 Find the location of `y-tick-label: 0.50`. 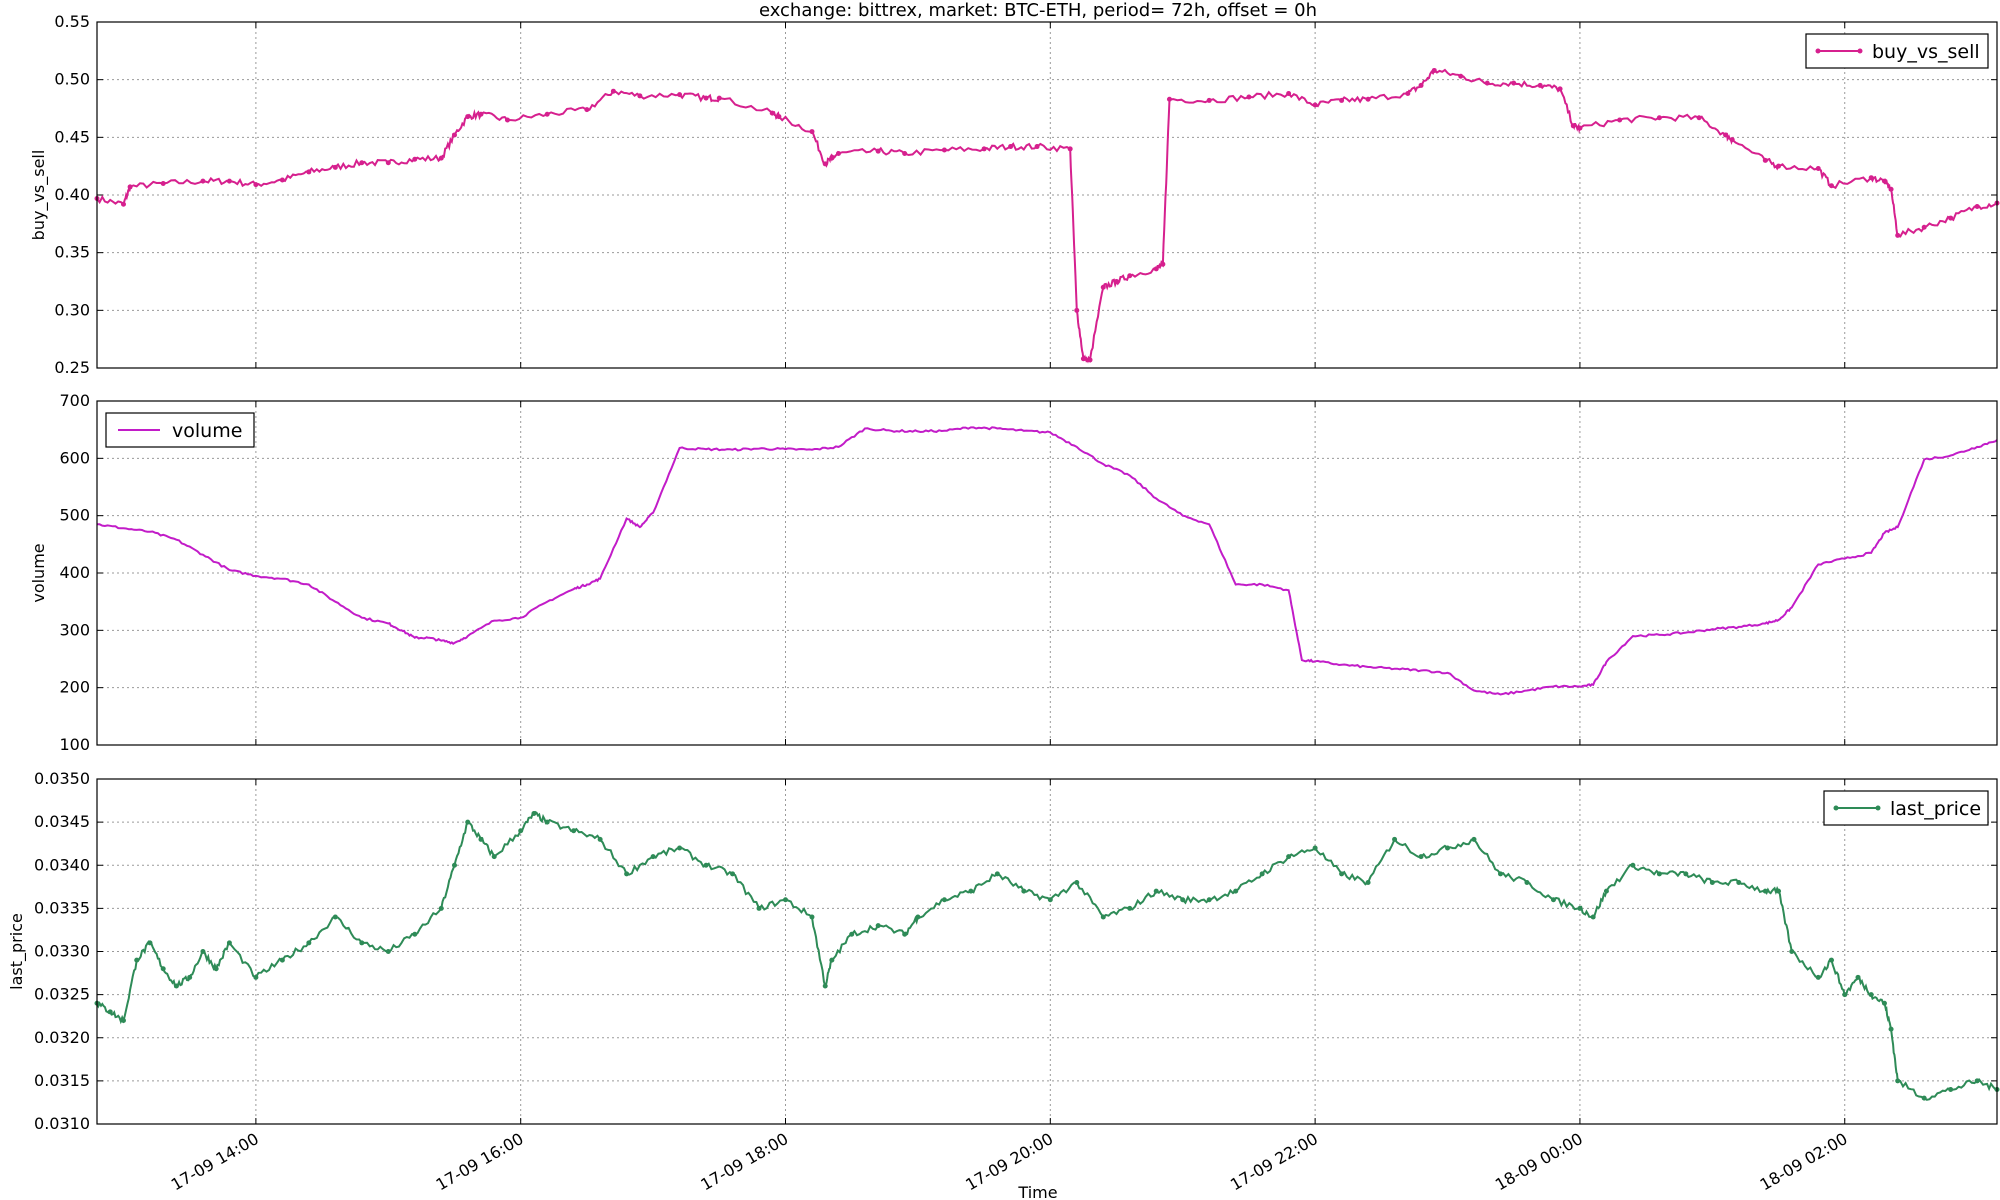

y-tick-label: 0.50 is located at coordinates (72, 79).